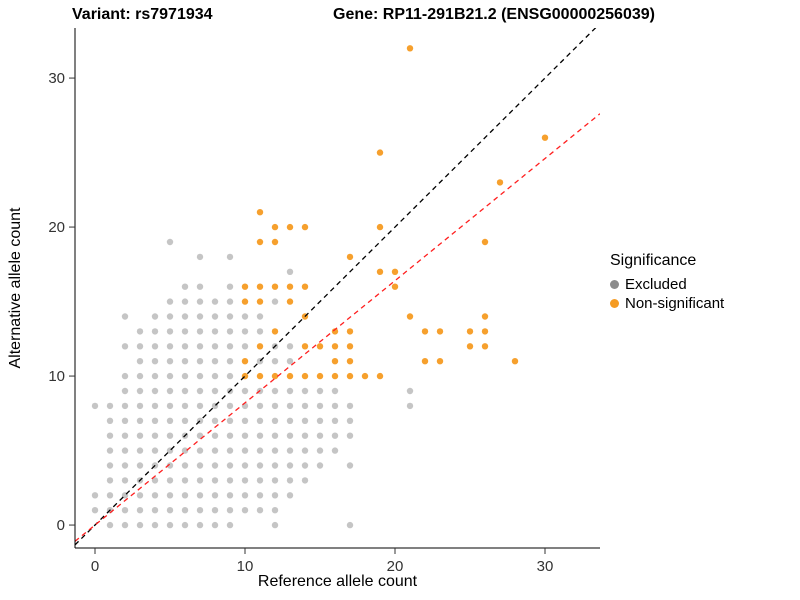  Describe the element at coordinates (245, 566) in the screenshot. I see `x-tick-label: 10` at that location.